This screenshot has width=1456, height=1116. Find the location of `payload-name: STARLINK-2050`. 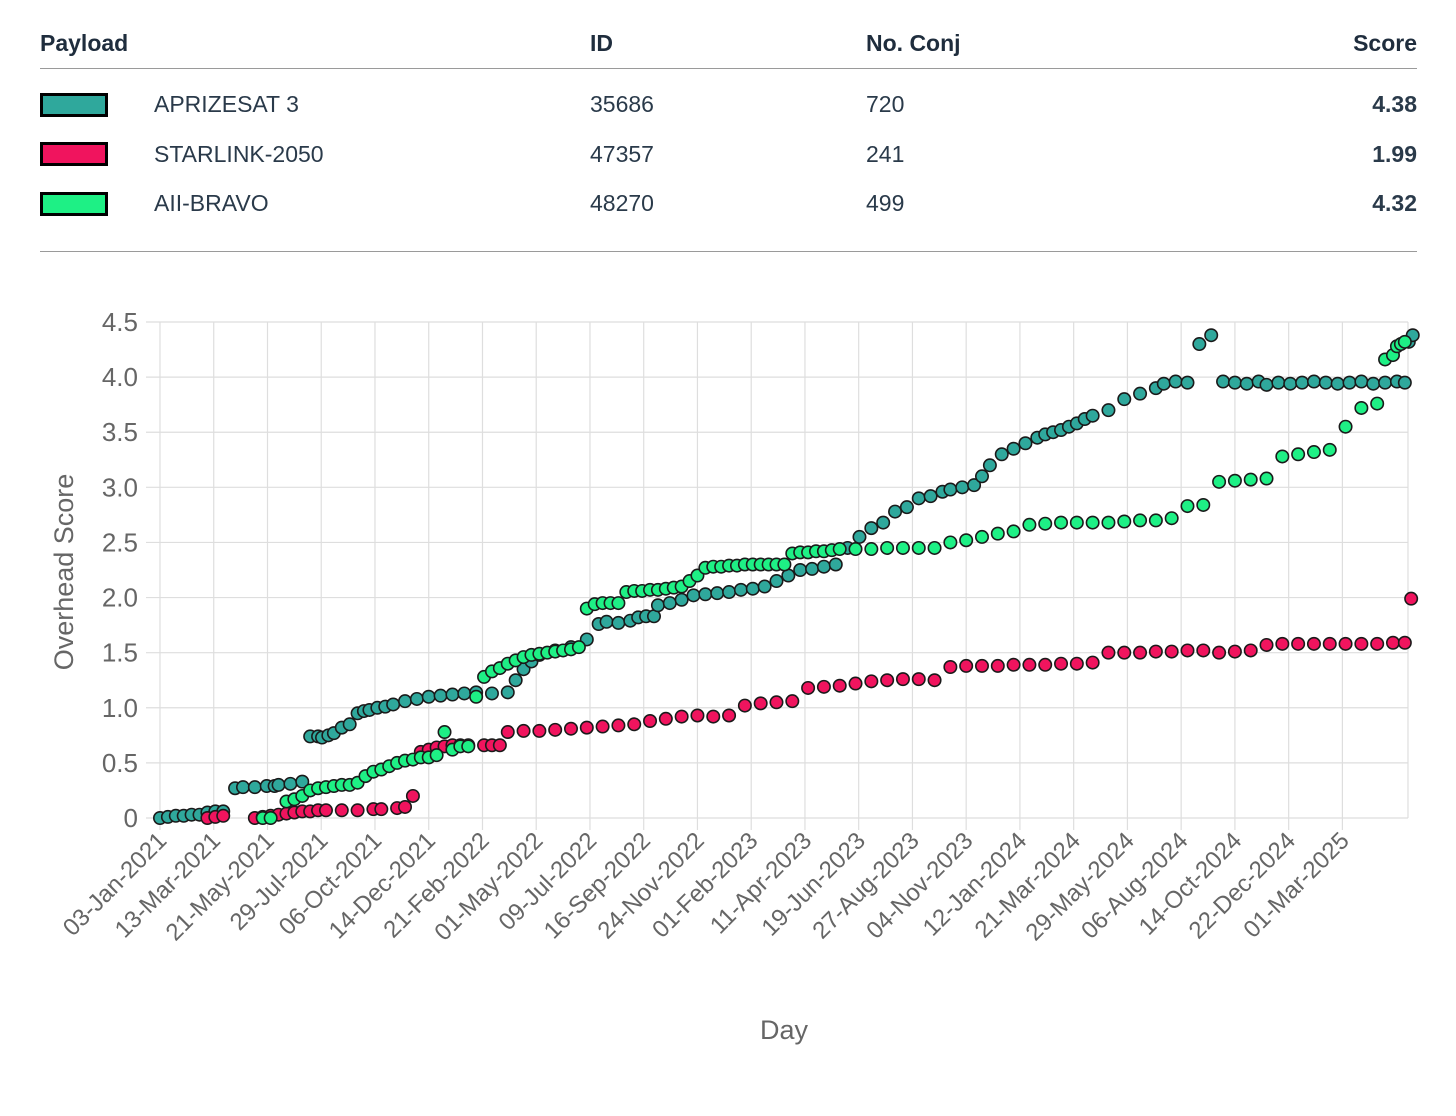

payload-name: STARLINK-2050 is located at coordinates (239, 153).